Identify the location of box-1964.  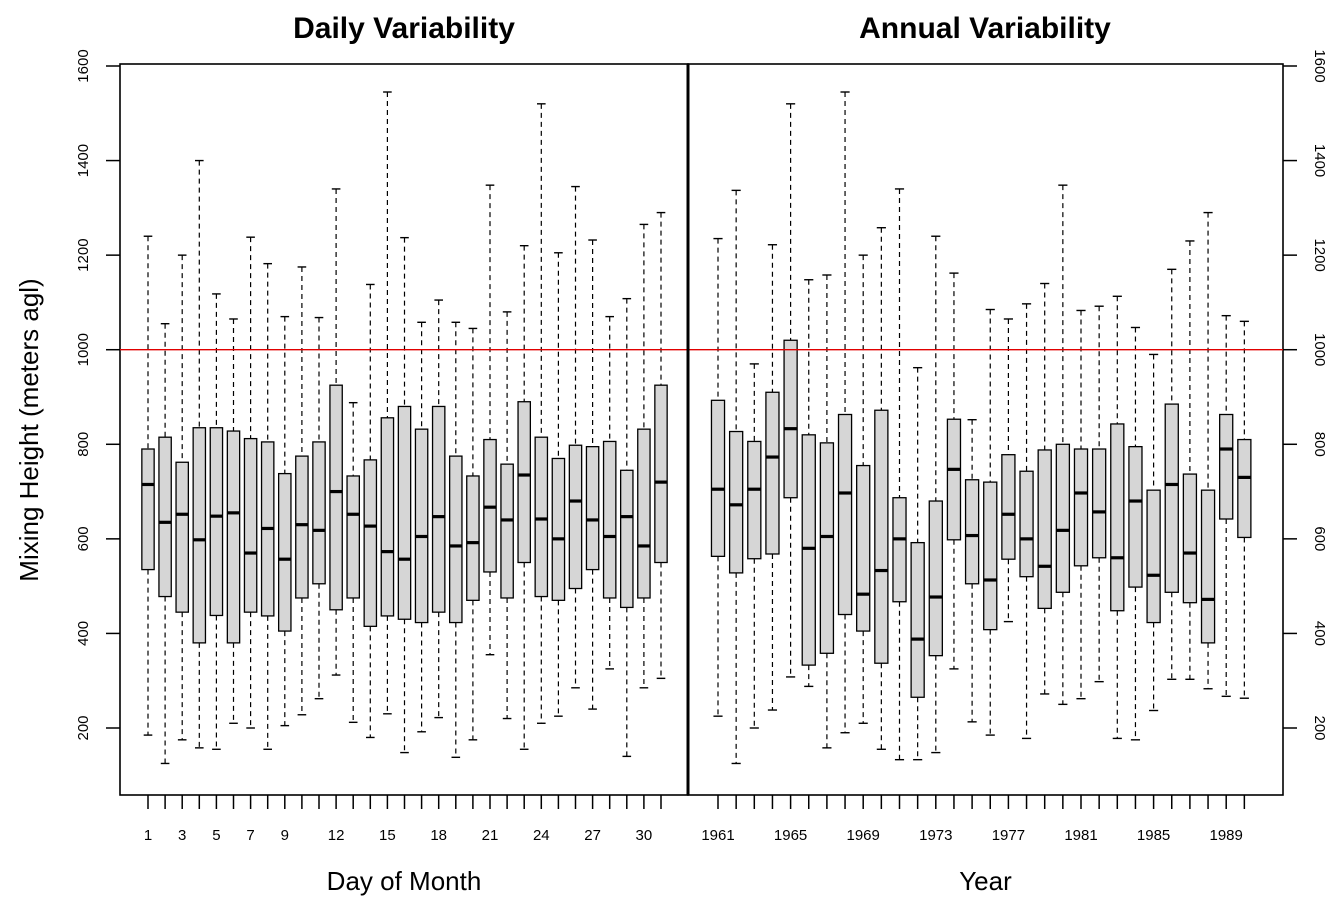
(772, 477).